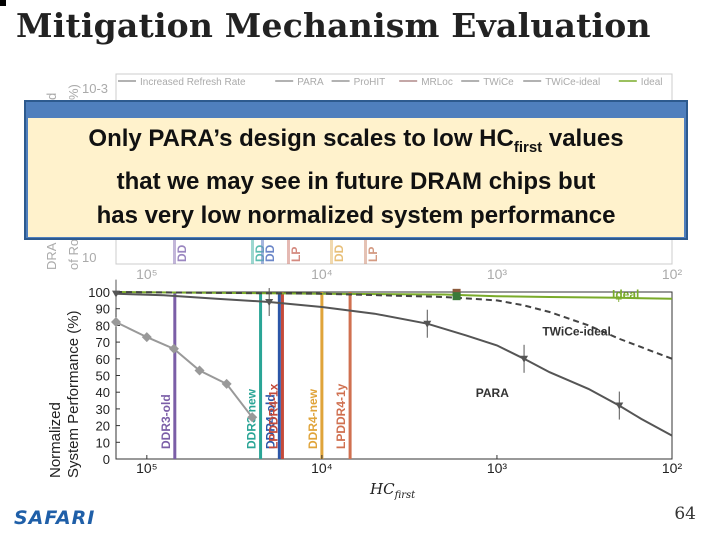  What do you see at coordinates (370, 82) in the screenshot?
I see `legend-label: ProHIT` at bounding box center [370, 82].